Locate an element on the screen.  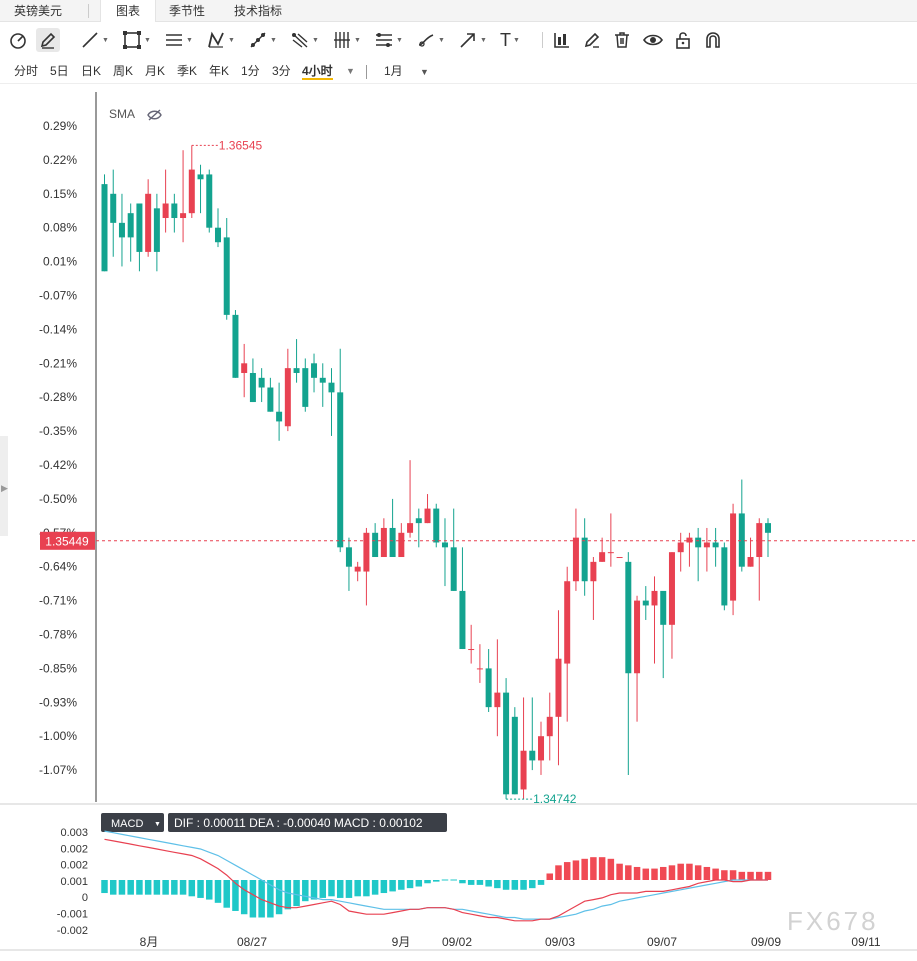
chevron-right-icon: ▶ is located at coordinates (4, 488).